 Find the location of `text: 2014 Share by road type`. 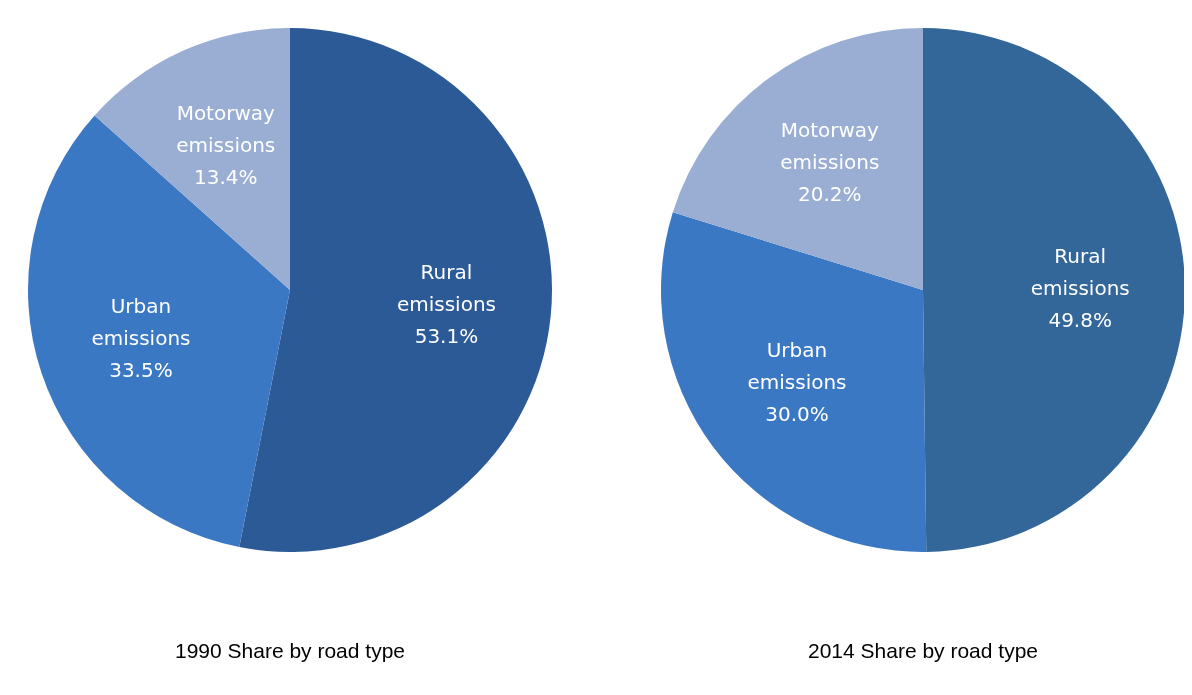

text: 2014 Share by road type is located at coordinates (923, 650).